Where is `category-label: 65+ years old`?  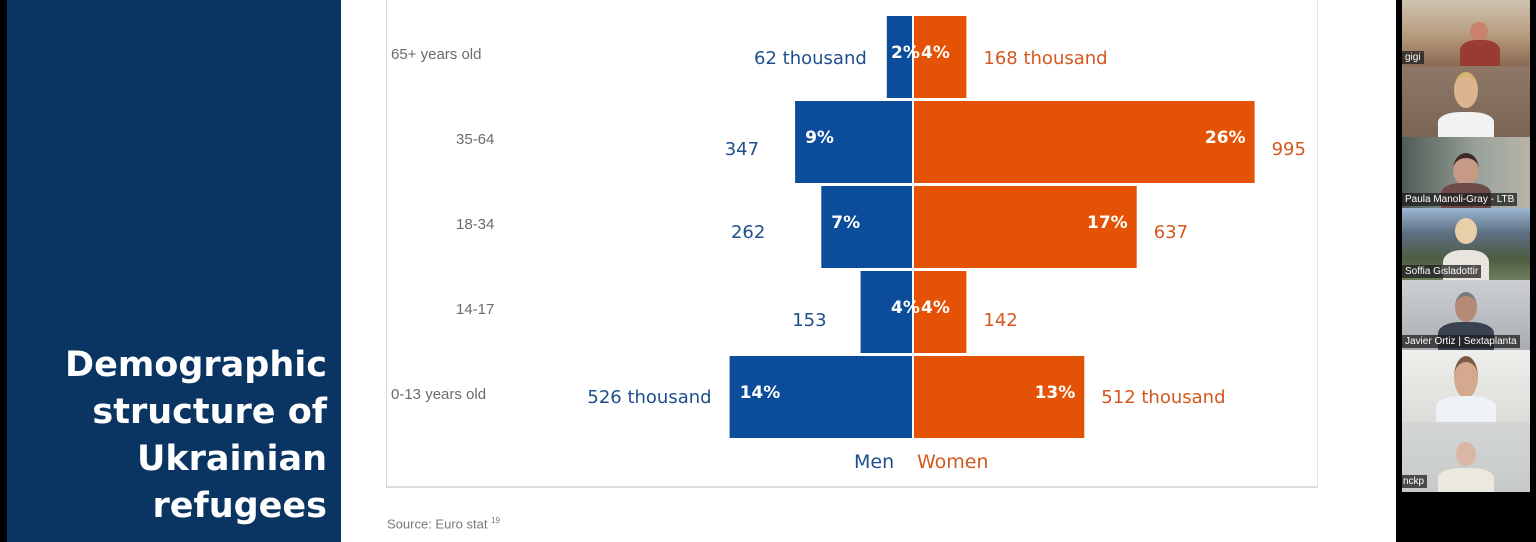
category-label: 65+ years old is located at coordinates (436, 54).